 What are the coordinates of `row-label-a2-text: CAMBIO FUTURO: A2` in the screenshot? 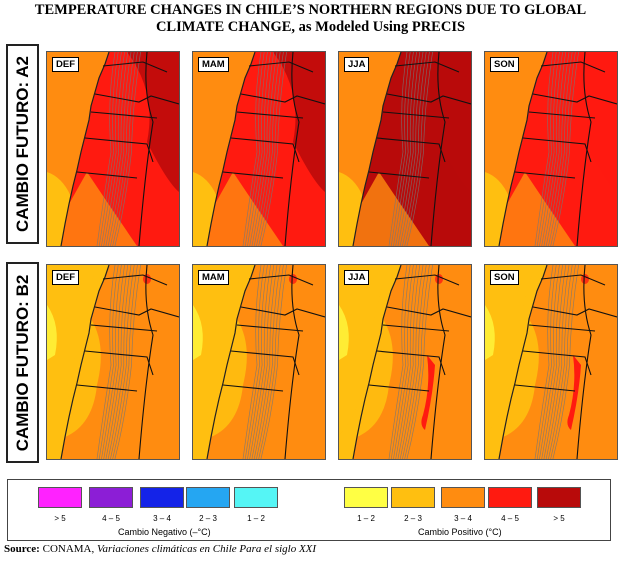 It's located at (22, 144).